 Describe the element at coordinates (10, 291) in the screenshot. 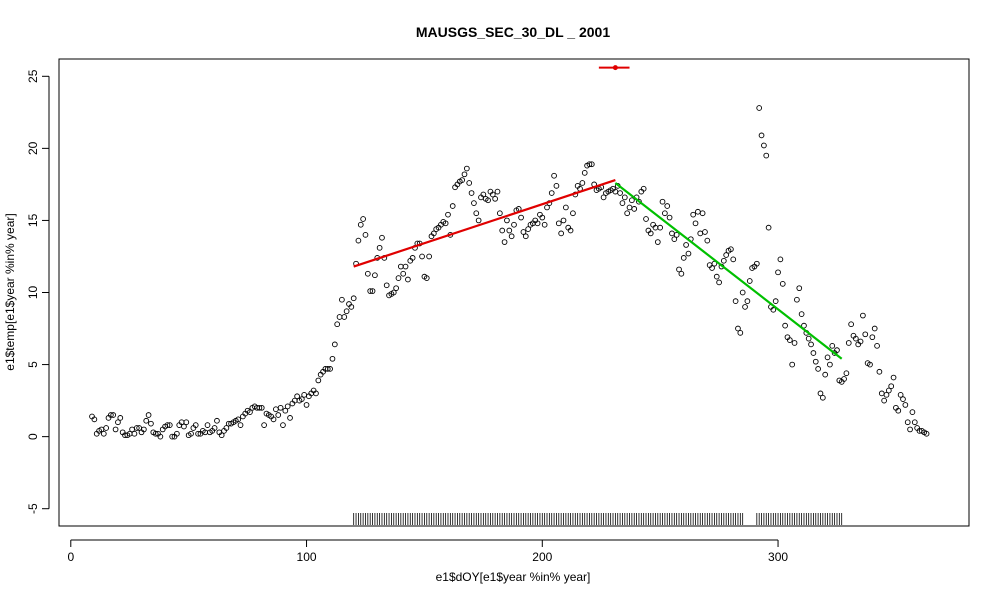

I see `y-axis-label: e1$temp[e1$year %in% year]` at that location.